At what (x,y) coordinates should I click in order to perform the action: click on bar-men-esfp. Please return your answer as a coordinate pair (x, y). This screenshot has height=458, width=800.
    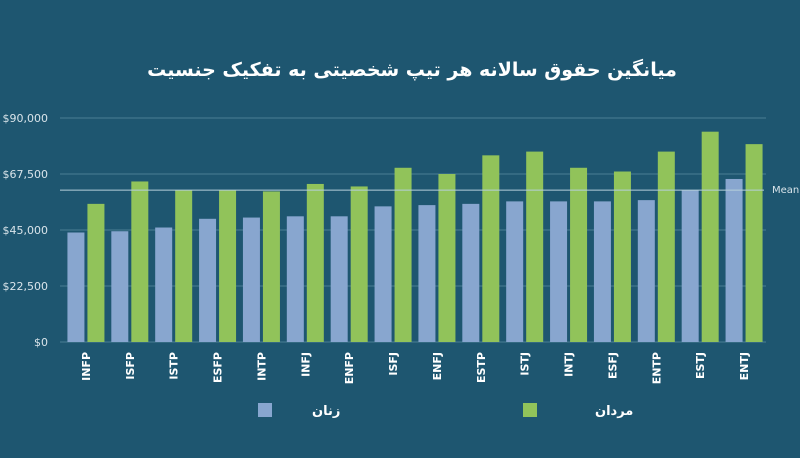
    Looking at the image, I should click on (228, 266).